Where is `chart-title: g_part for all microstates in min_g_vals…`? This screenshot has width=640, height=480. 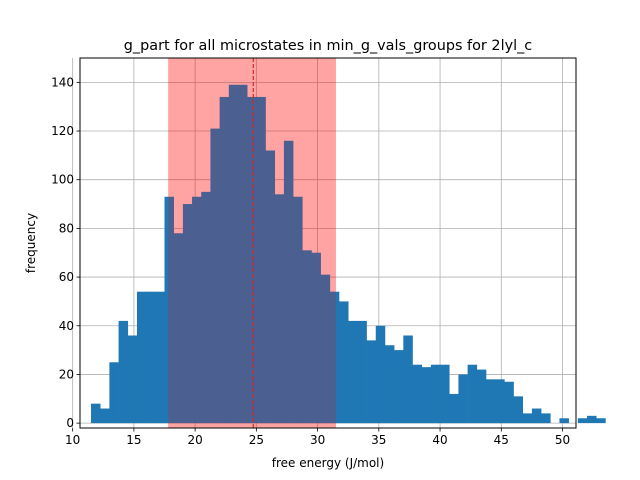
chart-title: g_part for all microstates in min_g_vals… is located at coordinates (328, 46).